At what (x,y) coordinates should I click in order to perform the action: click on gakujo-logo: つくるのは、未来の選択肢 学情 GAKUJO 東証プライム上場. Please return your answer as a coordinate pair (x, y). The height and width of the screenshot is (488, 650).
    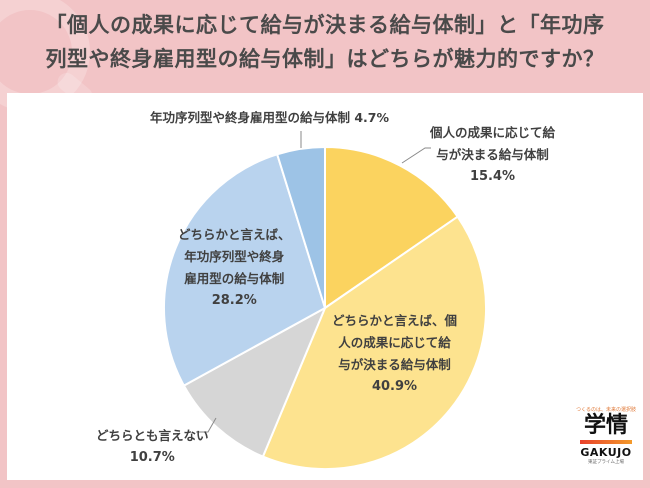
    Looking at the image, I should click on (606, 439).